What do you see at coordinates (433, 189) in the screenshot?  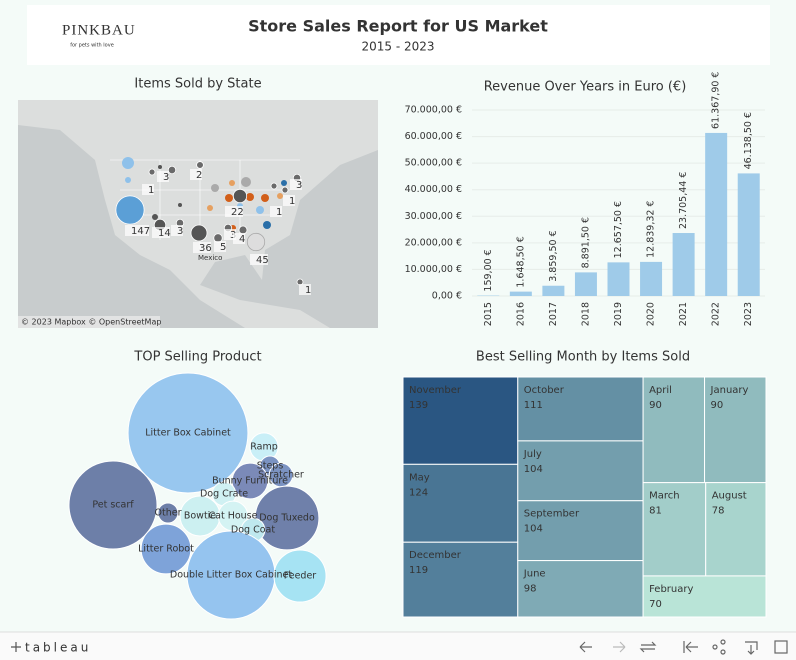 I see `y-tick-label: 40.000,00 €` at bounding box center [433, 189].